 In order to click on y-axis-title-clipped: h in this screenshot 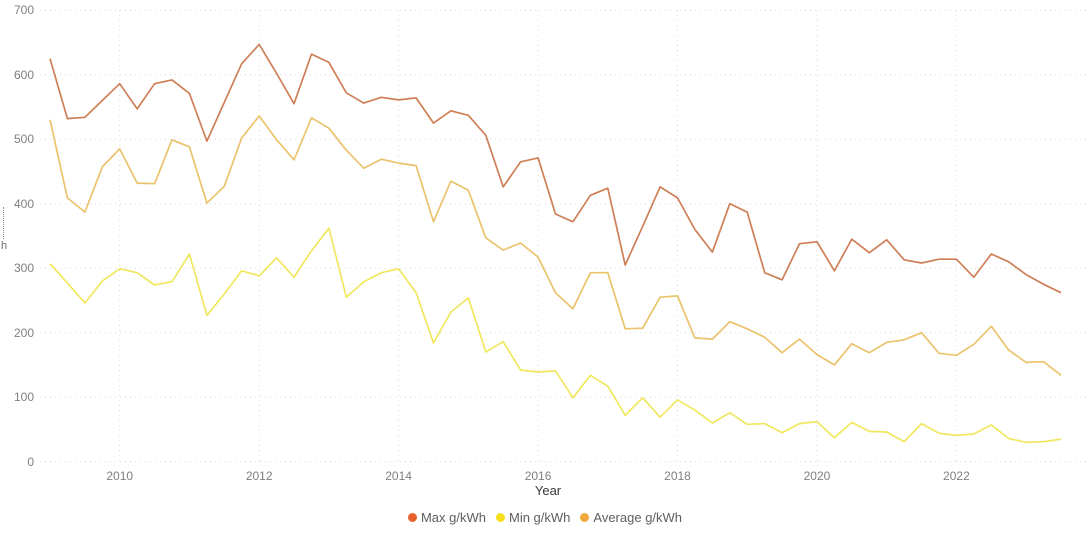, I will do `click(4, 246)`.